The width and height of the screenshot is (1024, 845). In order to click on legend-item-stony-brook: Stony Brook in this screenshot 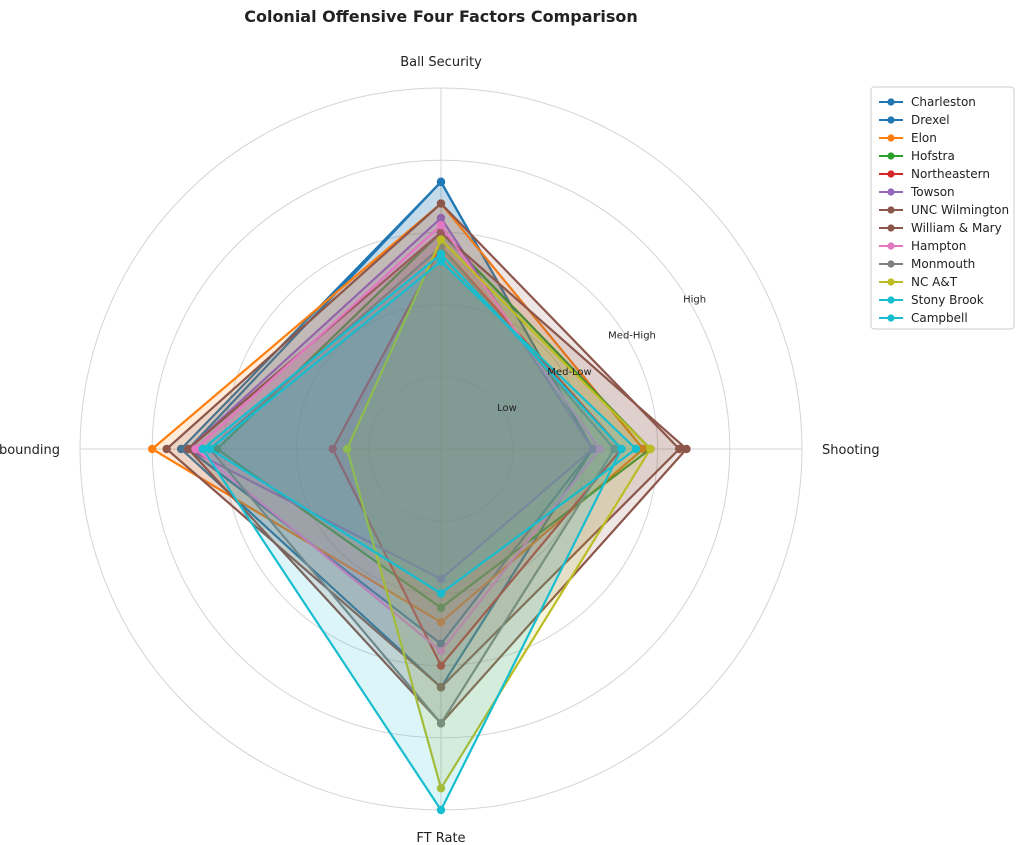, I will do `click(931, 300)`.